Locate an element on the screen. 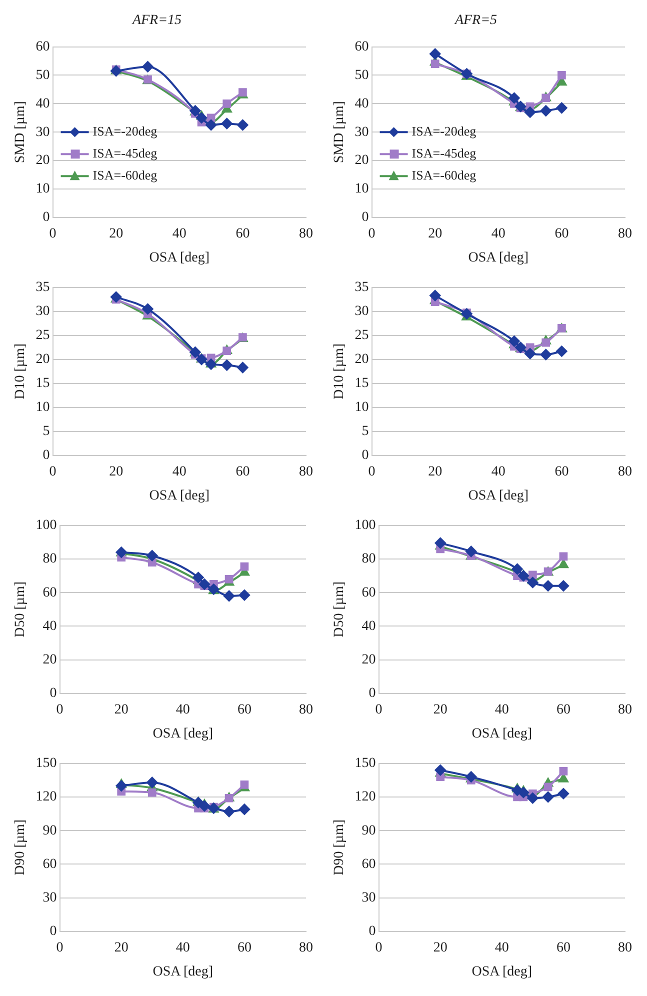  chart-title: AFR=15 is located at coordinates (156, 20).